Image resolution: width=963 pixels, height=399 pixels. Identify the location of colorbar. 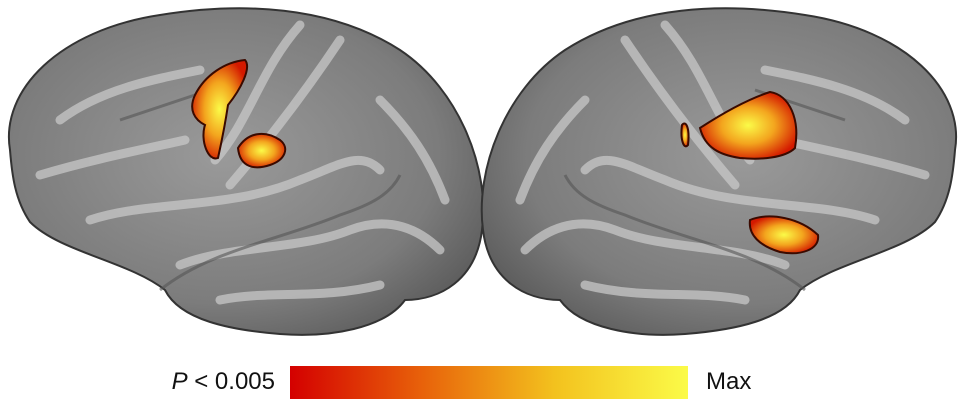
(489, 382).